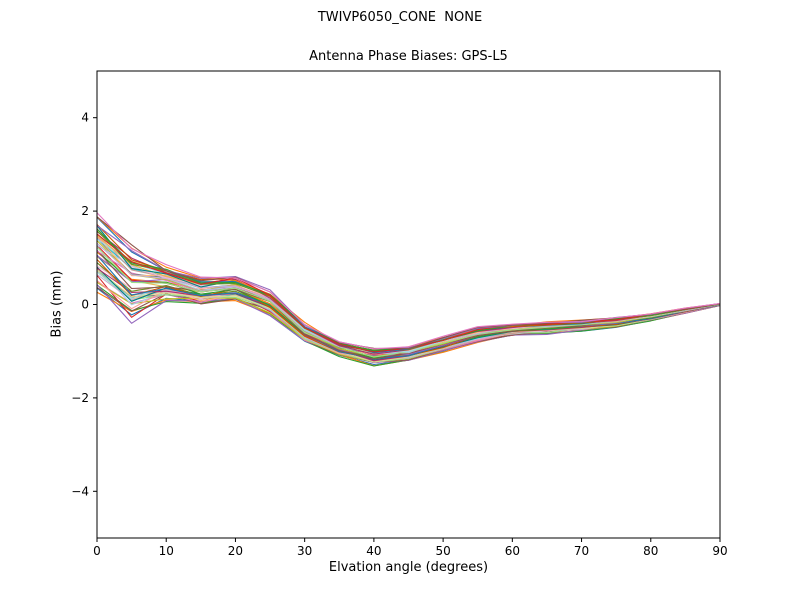 This screenshot has width=800, height=600. What do you see at coordinates (97, 551) in the screenshot?
I see `x-tick-label: 0` at bounding box center [97, 551].